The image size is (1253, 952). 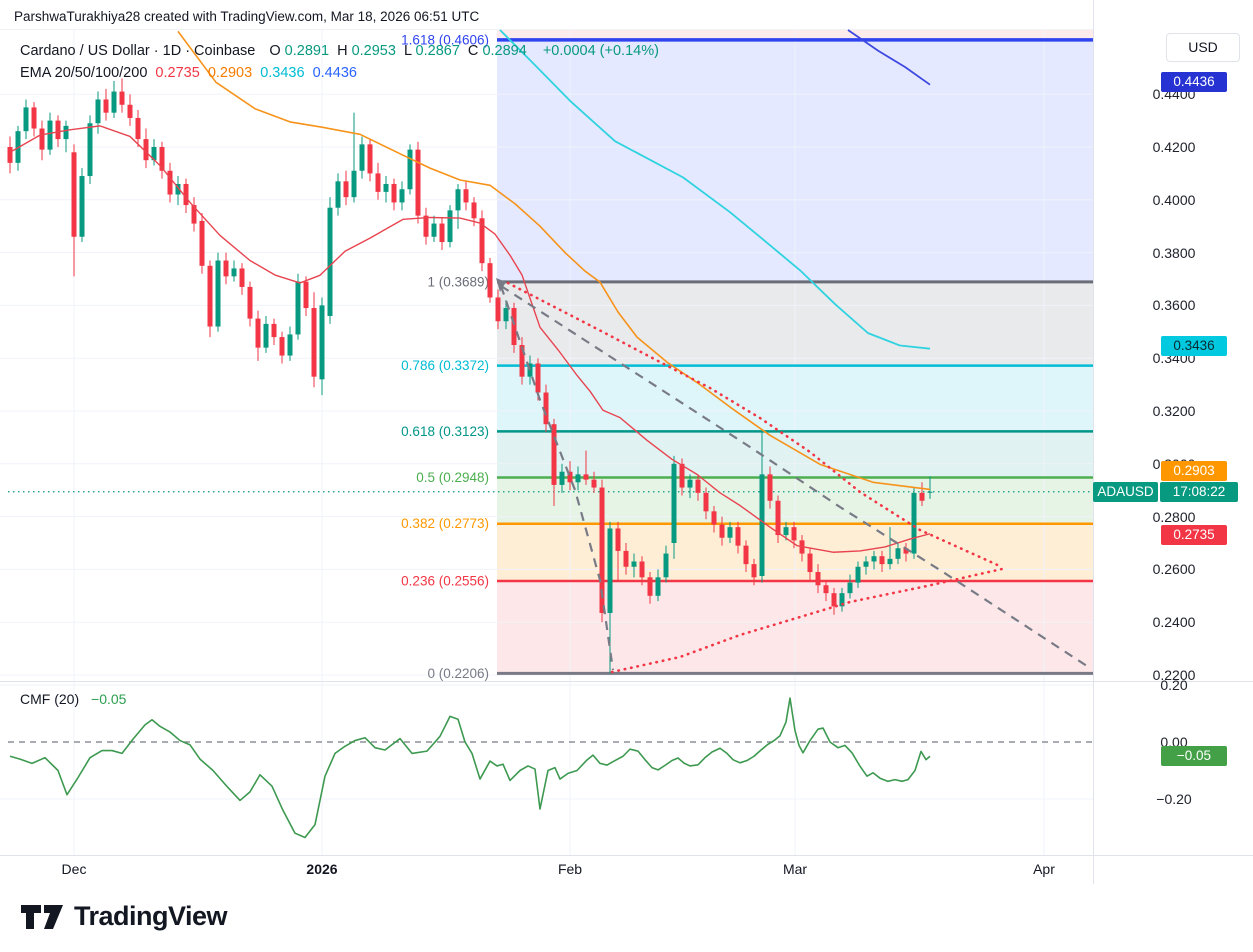 I want to click on price-tick-label: 0.2600, so click(x=1174, y=569).